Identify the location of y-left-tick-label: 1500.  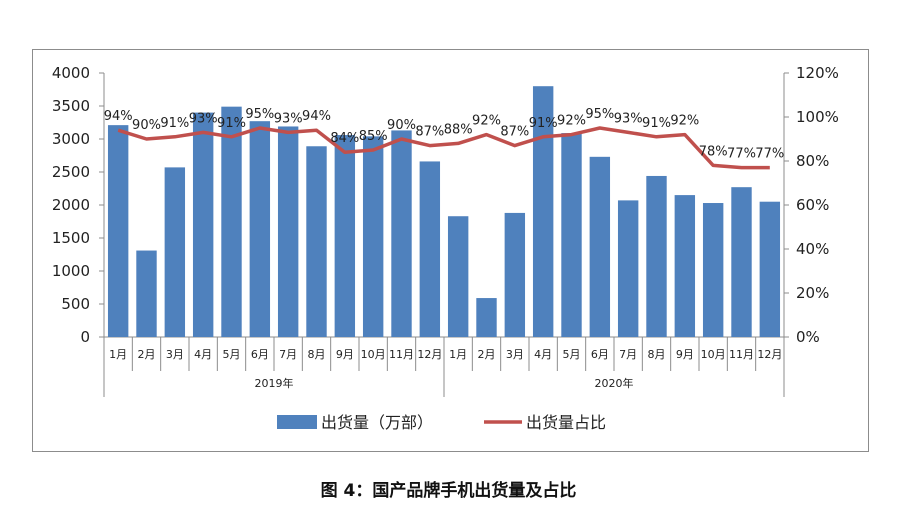
(71, 238).